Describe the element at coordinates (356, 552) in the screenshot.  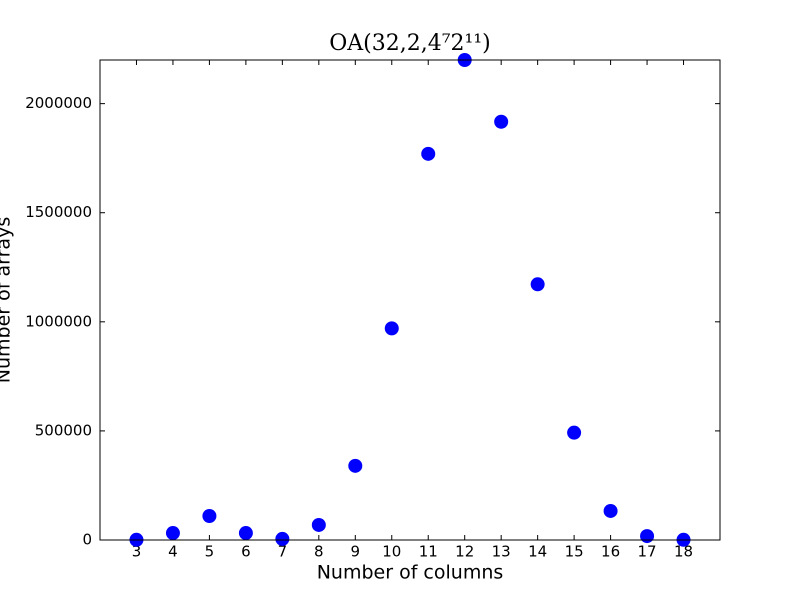
I see `x-tick-label: 9` at that location.